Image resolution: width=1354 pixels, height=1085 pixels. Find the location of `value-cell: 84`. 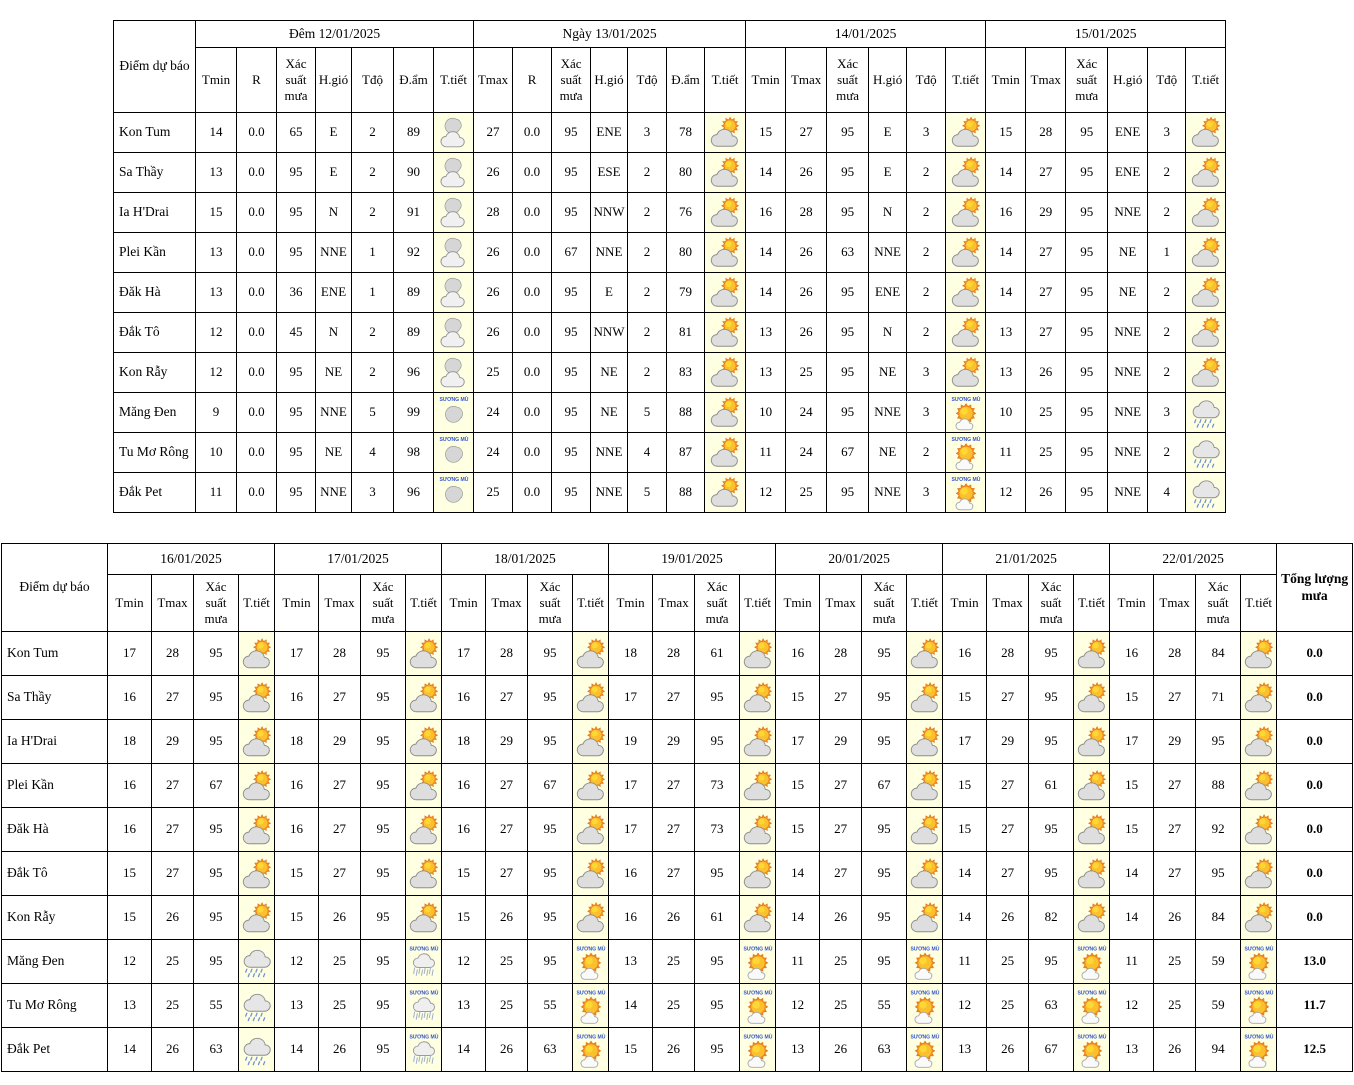

value-cell: 84 is located at coordinates (1218, 653).